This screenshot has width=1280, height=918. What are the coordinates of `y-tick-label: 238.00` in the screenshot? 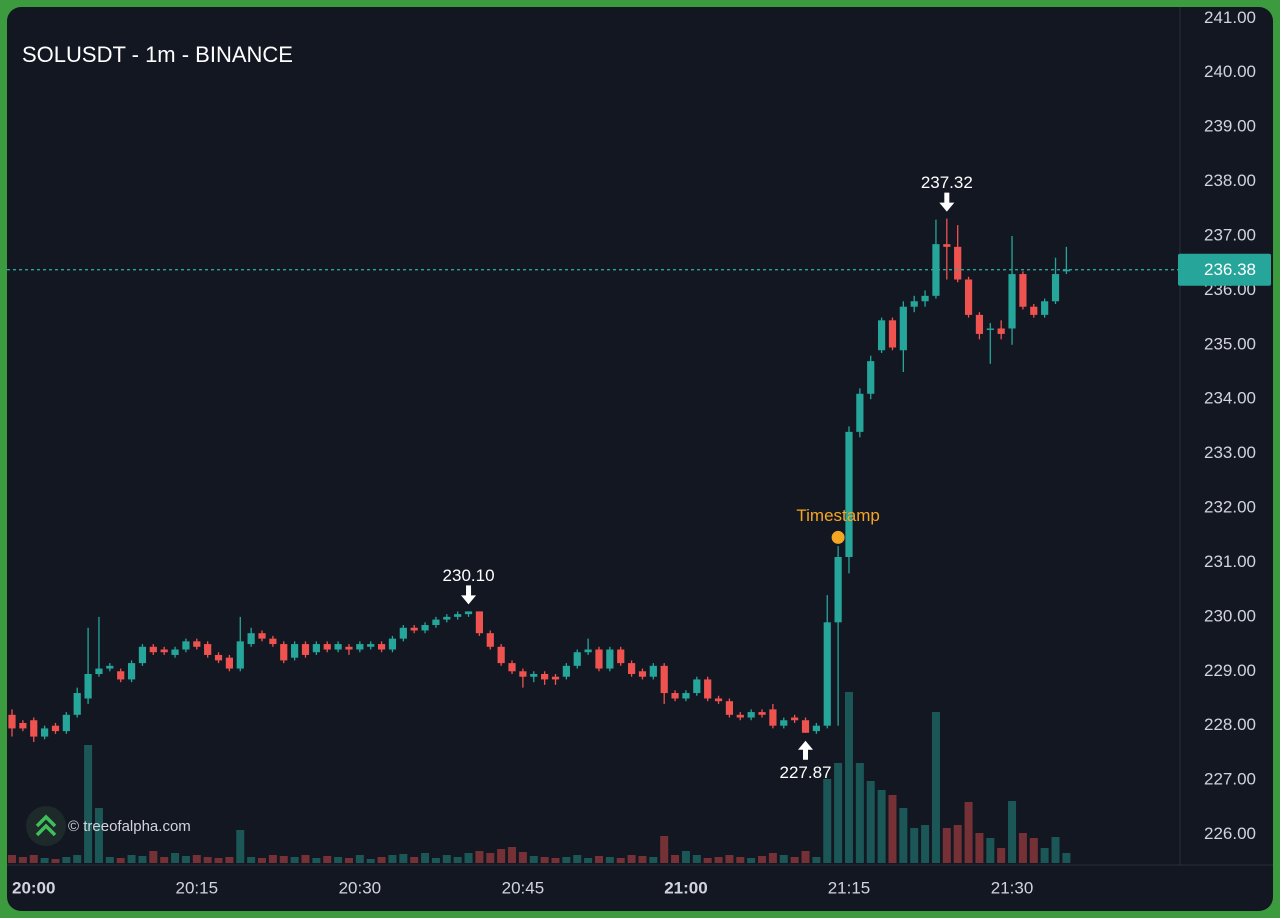 It's located at (1230, 180).